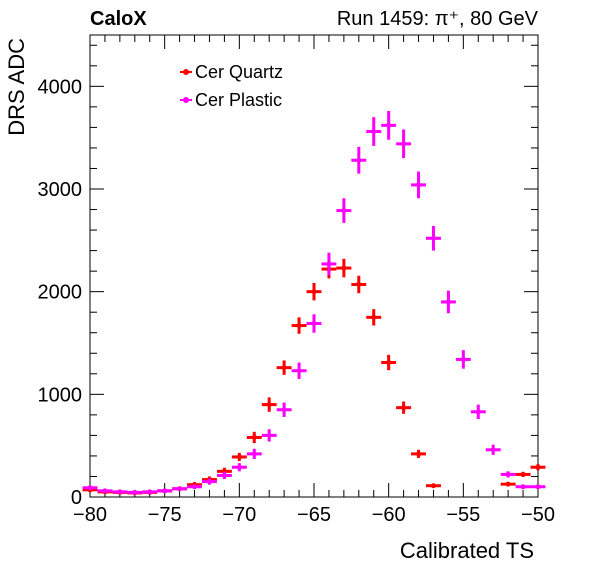 Image resolution: width=596 pixels, height=572 pixels. I want to click on x-tick-label: −60, so click(389, 515).